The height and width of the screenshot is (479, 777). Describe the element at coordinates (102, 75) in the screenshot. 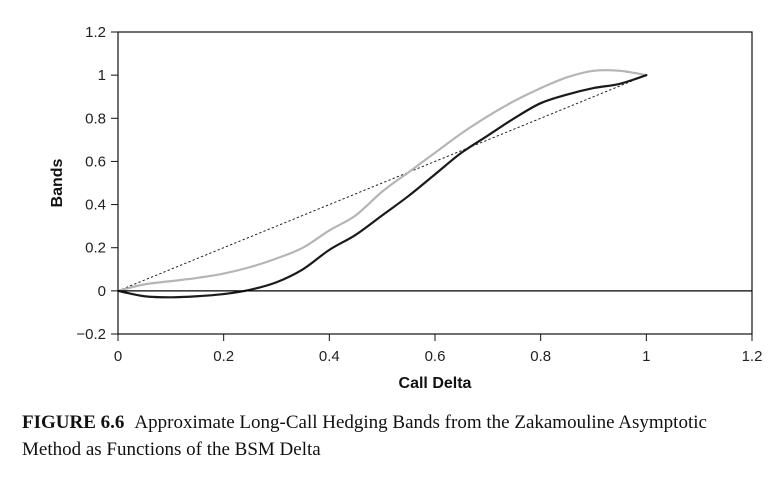

I see `y-tick-label: 1` at that location.